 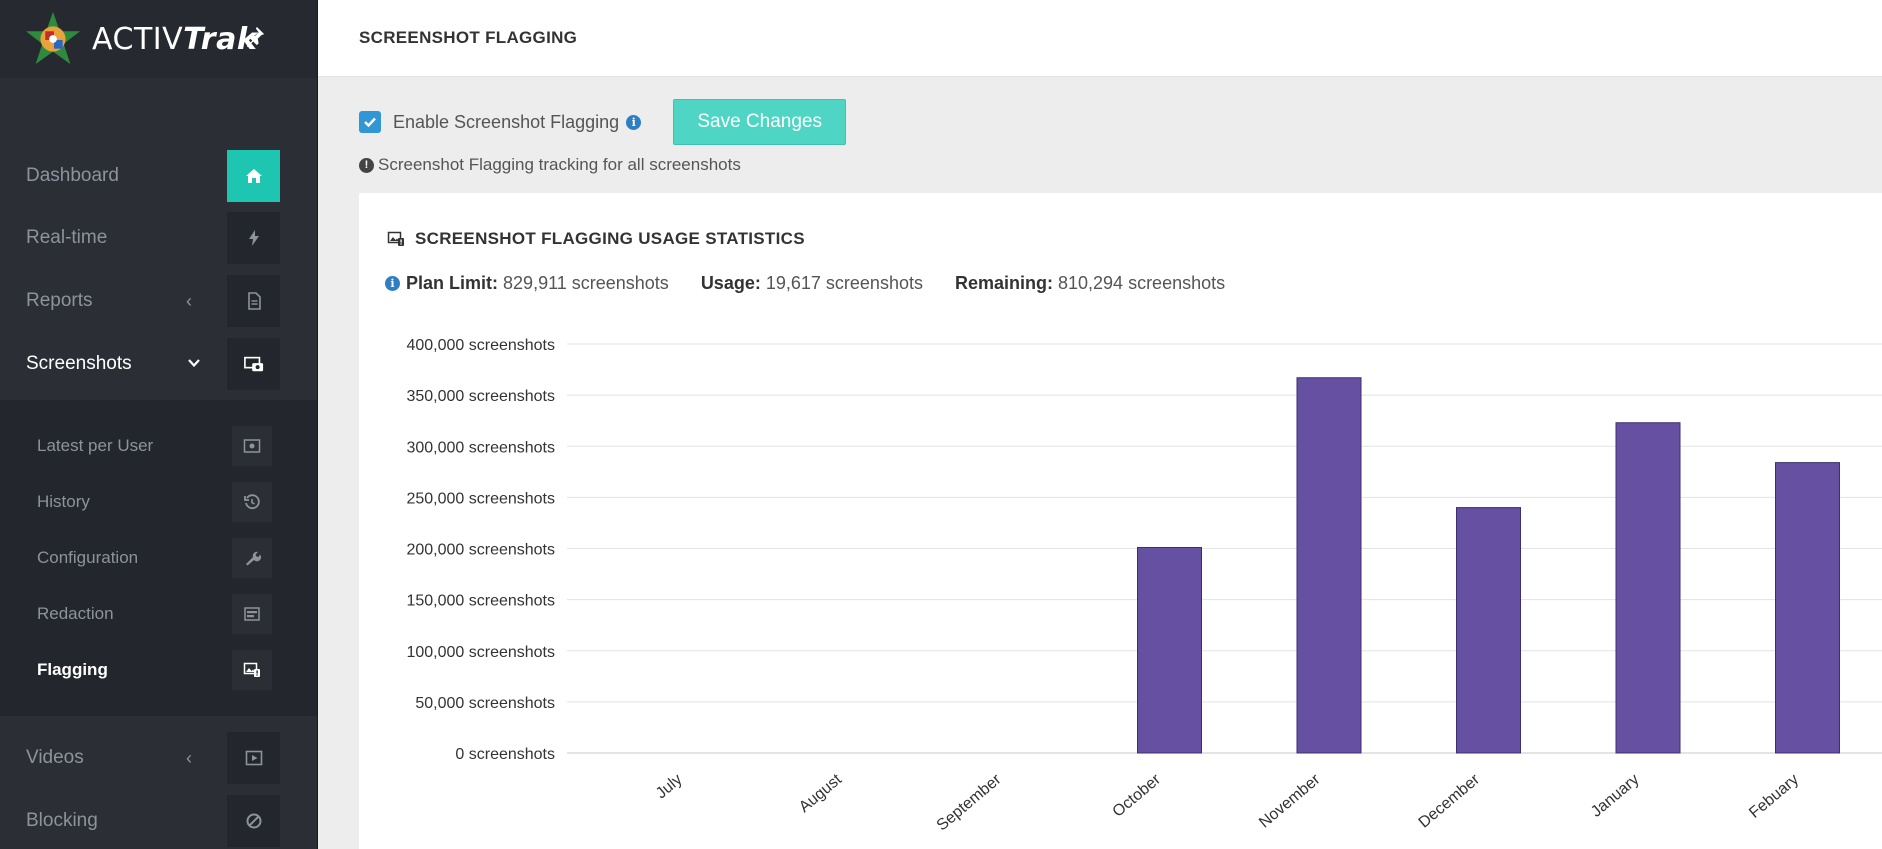 I want to click on logo-bar: ACTIVTrak, so click(x=158, y=39).